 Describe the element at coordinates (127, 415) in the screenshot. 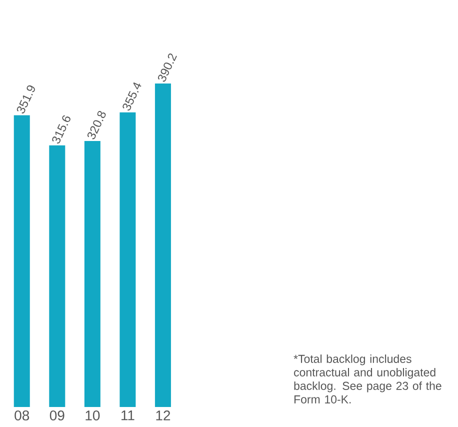

I see `x-tick-label: 11` at that location.